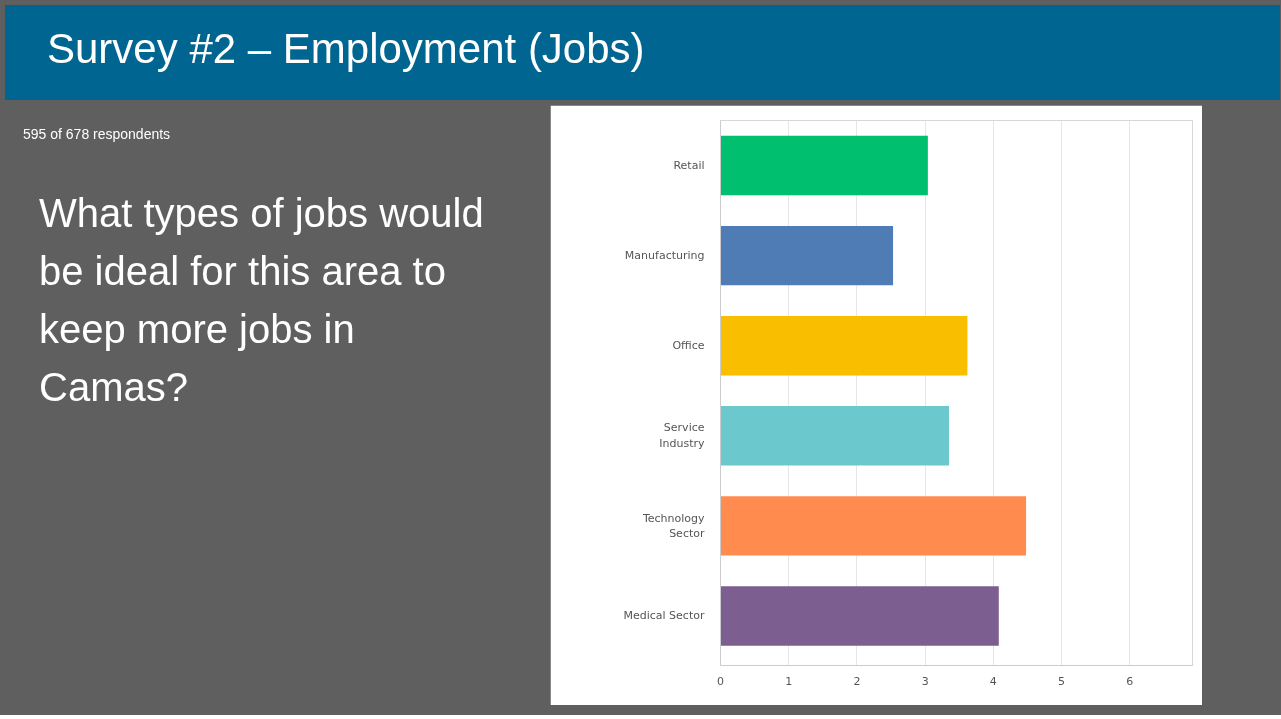 The height and width of the screenshot is (719, 1281). Describe the element at coordinates (1130, 681) in the screenshot. I see `x-tick-label: 6` at that location.